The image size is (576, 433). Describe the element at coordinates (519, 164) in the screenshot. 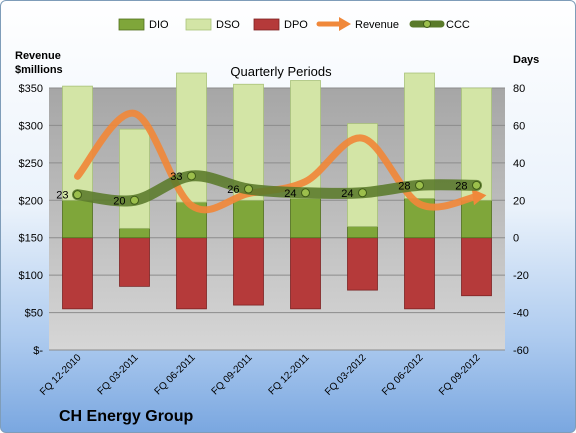

I see `right-tick-label: 40` at that location.